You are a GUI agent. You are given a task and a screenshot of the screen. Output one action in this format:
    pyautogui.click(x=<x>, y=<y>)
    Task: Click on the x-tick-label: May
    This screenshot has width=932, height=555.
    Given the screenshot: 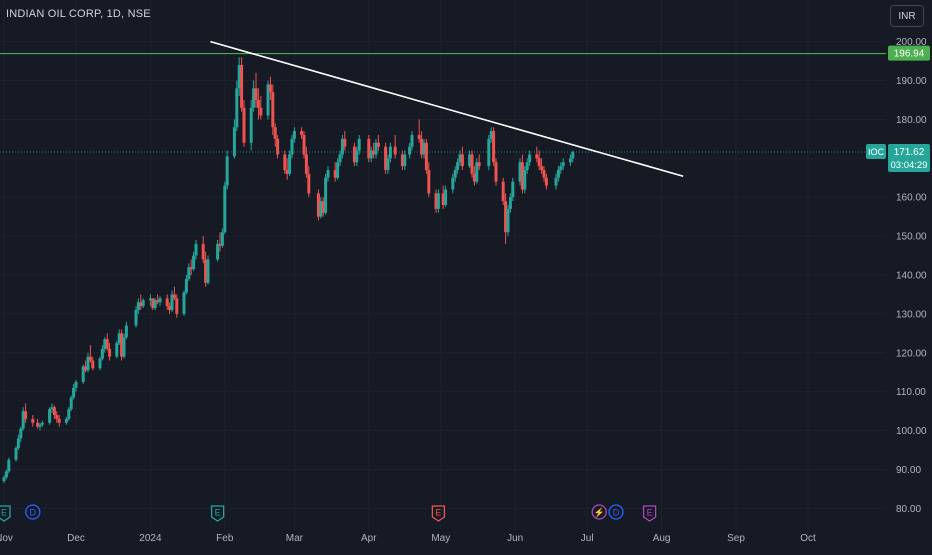 What is the action you would take?
    pyautogui.click(x=440, y=538)
    